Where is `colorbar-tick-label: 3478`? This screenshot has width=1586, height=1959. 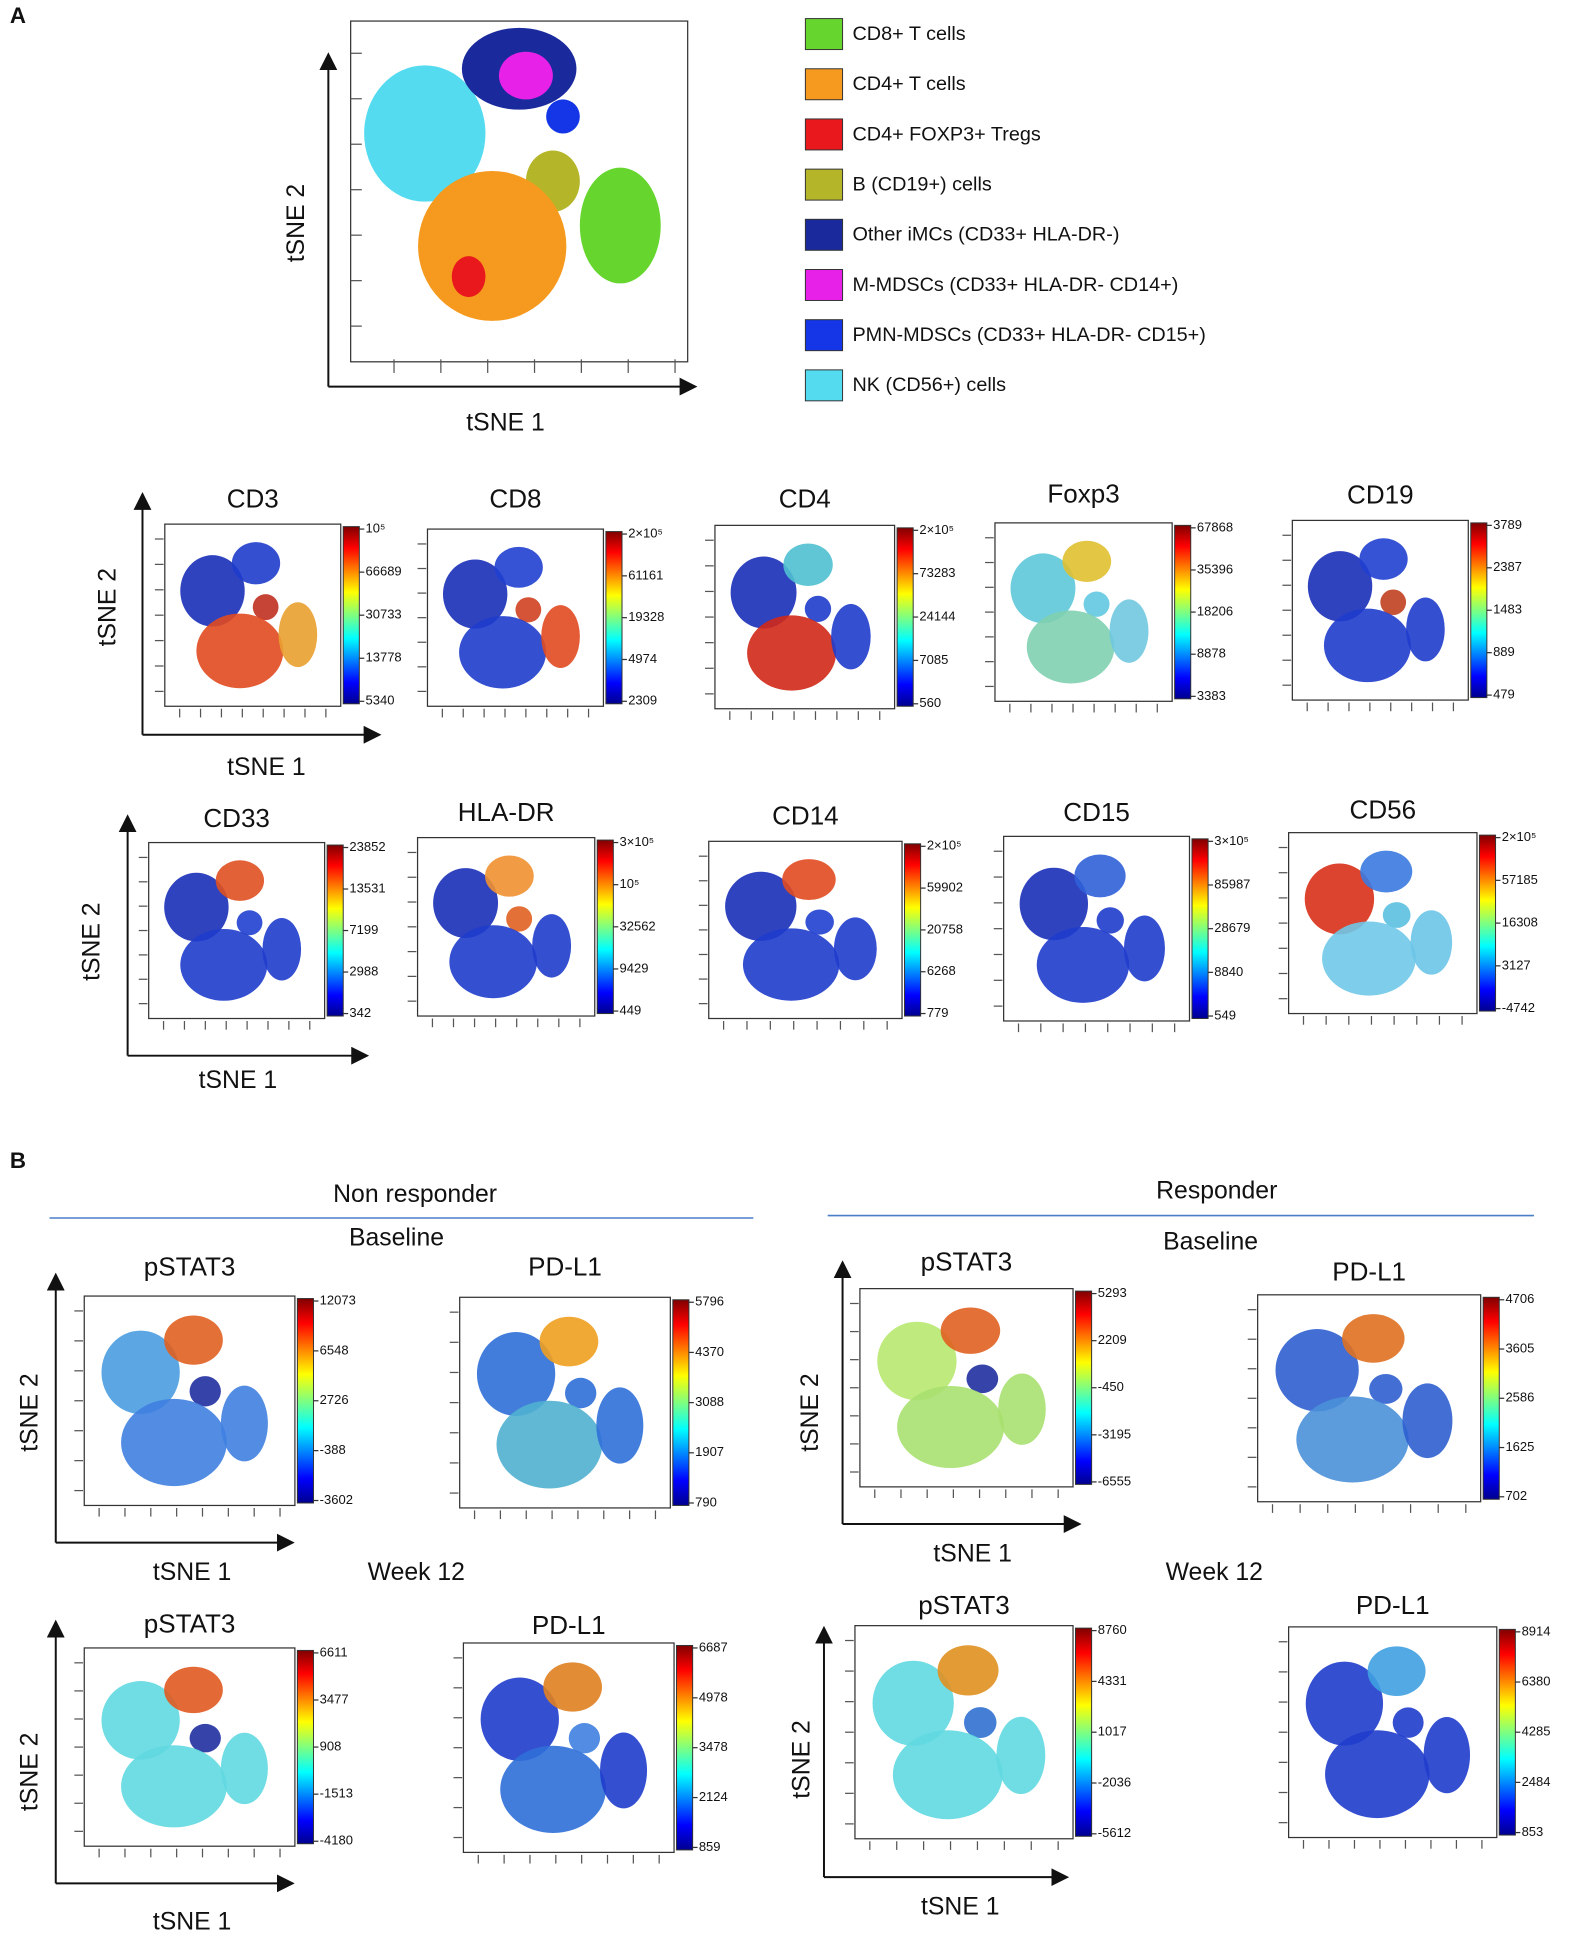 colorbar-tick-label: 3478 is located at coordinates (713, 1746).